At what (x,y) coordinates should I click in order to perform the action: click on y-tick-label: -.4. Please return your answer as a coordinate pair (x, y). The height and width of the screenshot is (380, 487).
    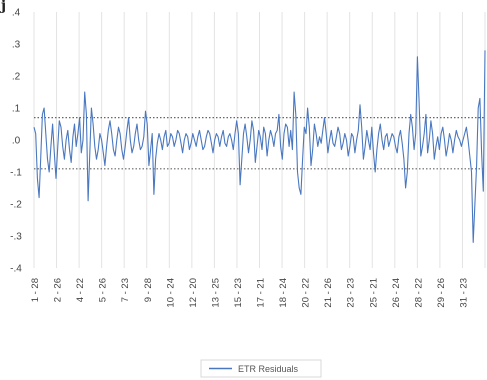
    Looking at the image, I should click on (16, 269).